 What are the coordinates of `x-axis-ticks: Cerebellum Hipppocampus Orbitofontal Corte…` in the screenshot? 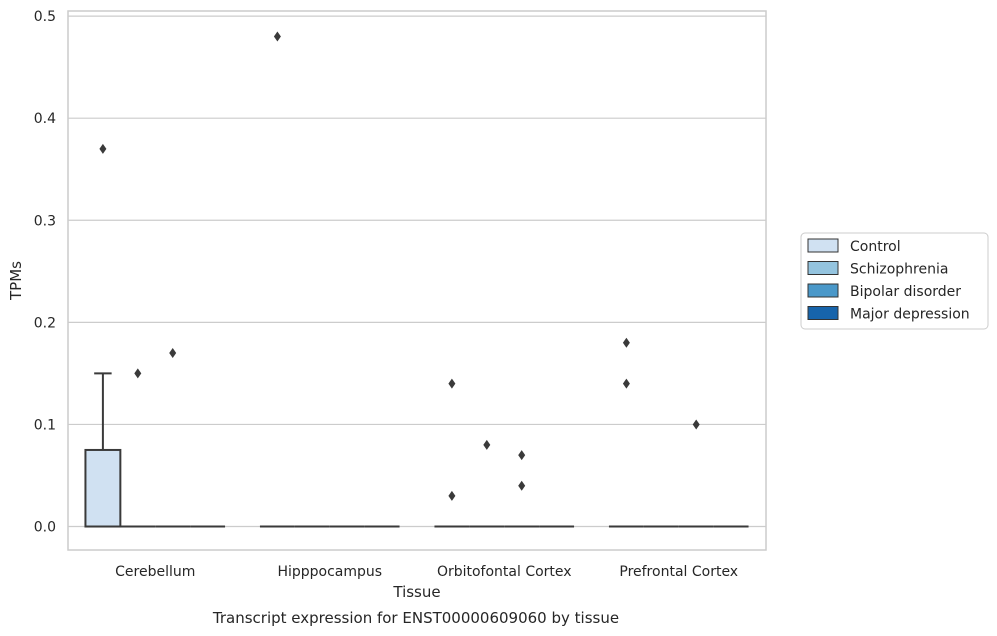 It's located at (426, 572).